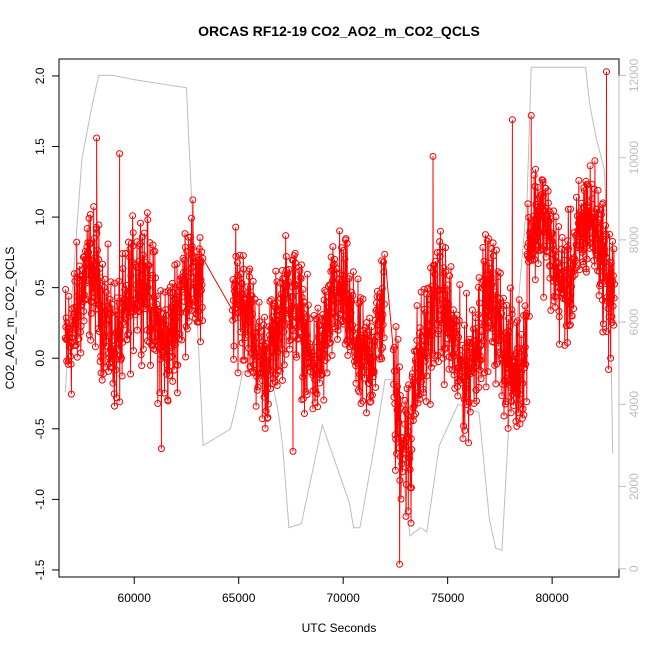 The height and width of the screenshot is (650, 650). Describe the element at coordinates (339, 31) in the screenshot. I see `chart-title: ORCAS RF12-19 CO2_AO2_m_CO2_QCLS` at that location.